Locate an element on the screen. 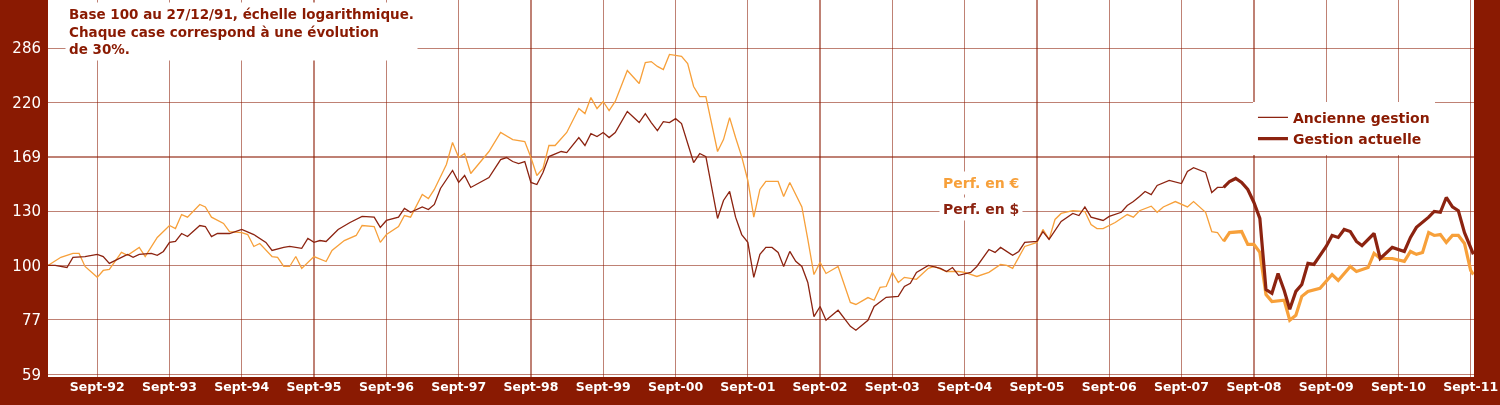 This screenshot has height=405, width=1500. y-tick-label: 169 is located at coordinates (26, 157).